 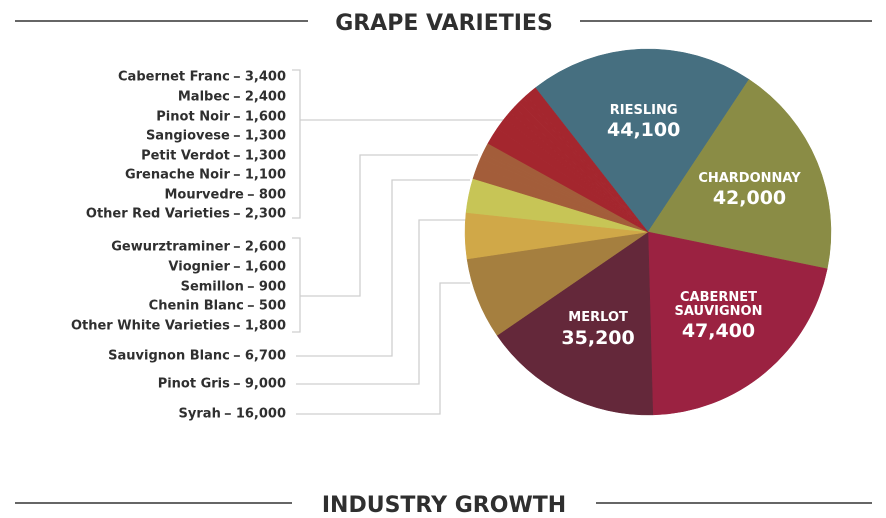 I want to click on slice-value: 44,100, so click(x=644, y=130).